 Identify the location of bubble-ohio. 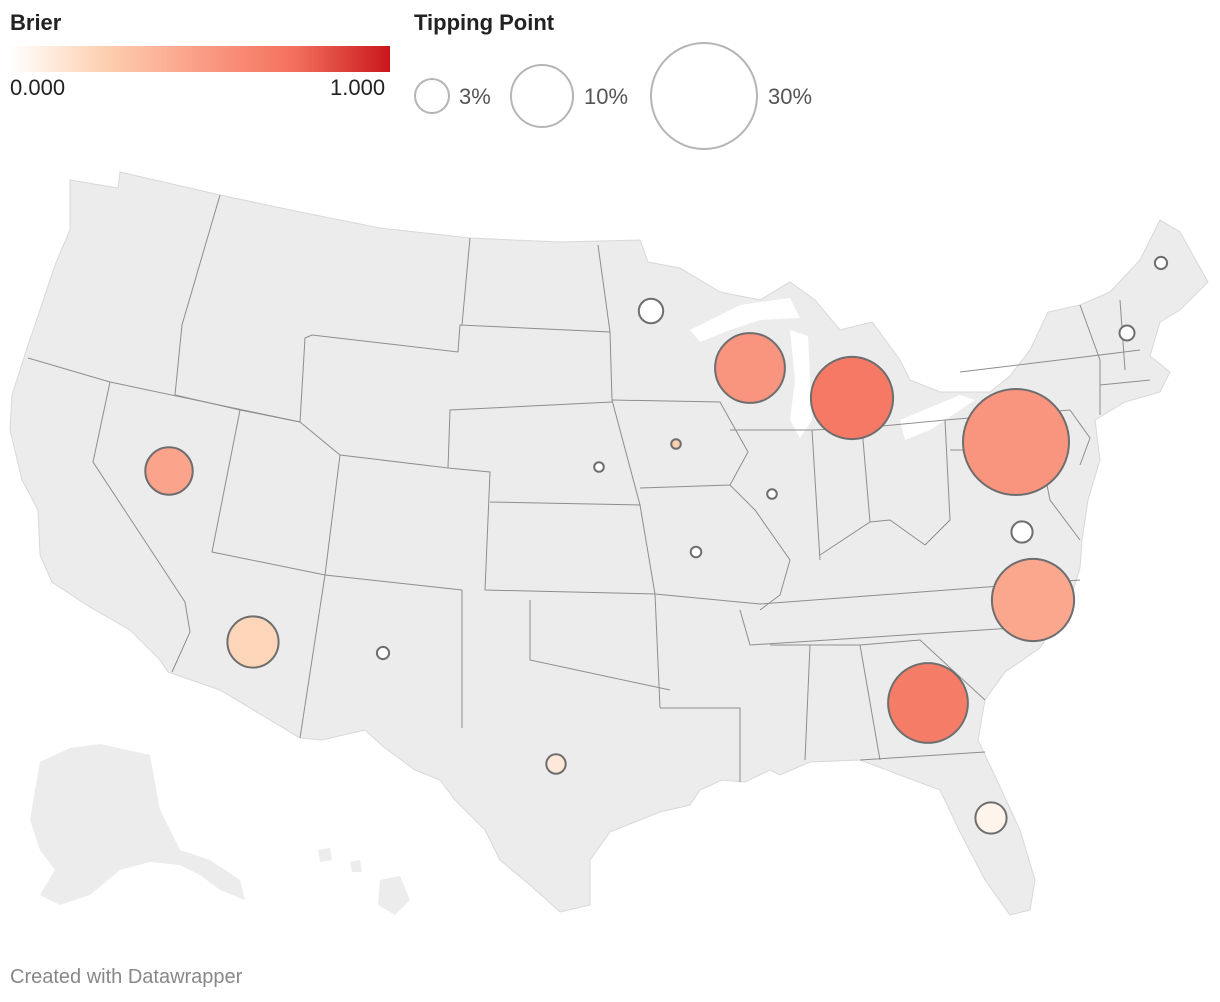
(696, 552).